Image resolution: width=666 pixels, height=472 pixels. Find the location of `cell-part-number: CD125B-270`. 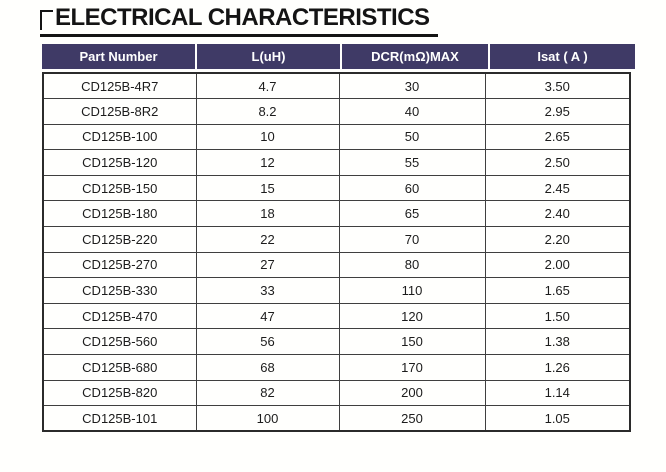

cell-part-number: CD125B-270 is located at coordinates (119, 265).